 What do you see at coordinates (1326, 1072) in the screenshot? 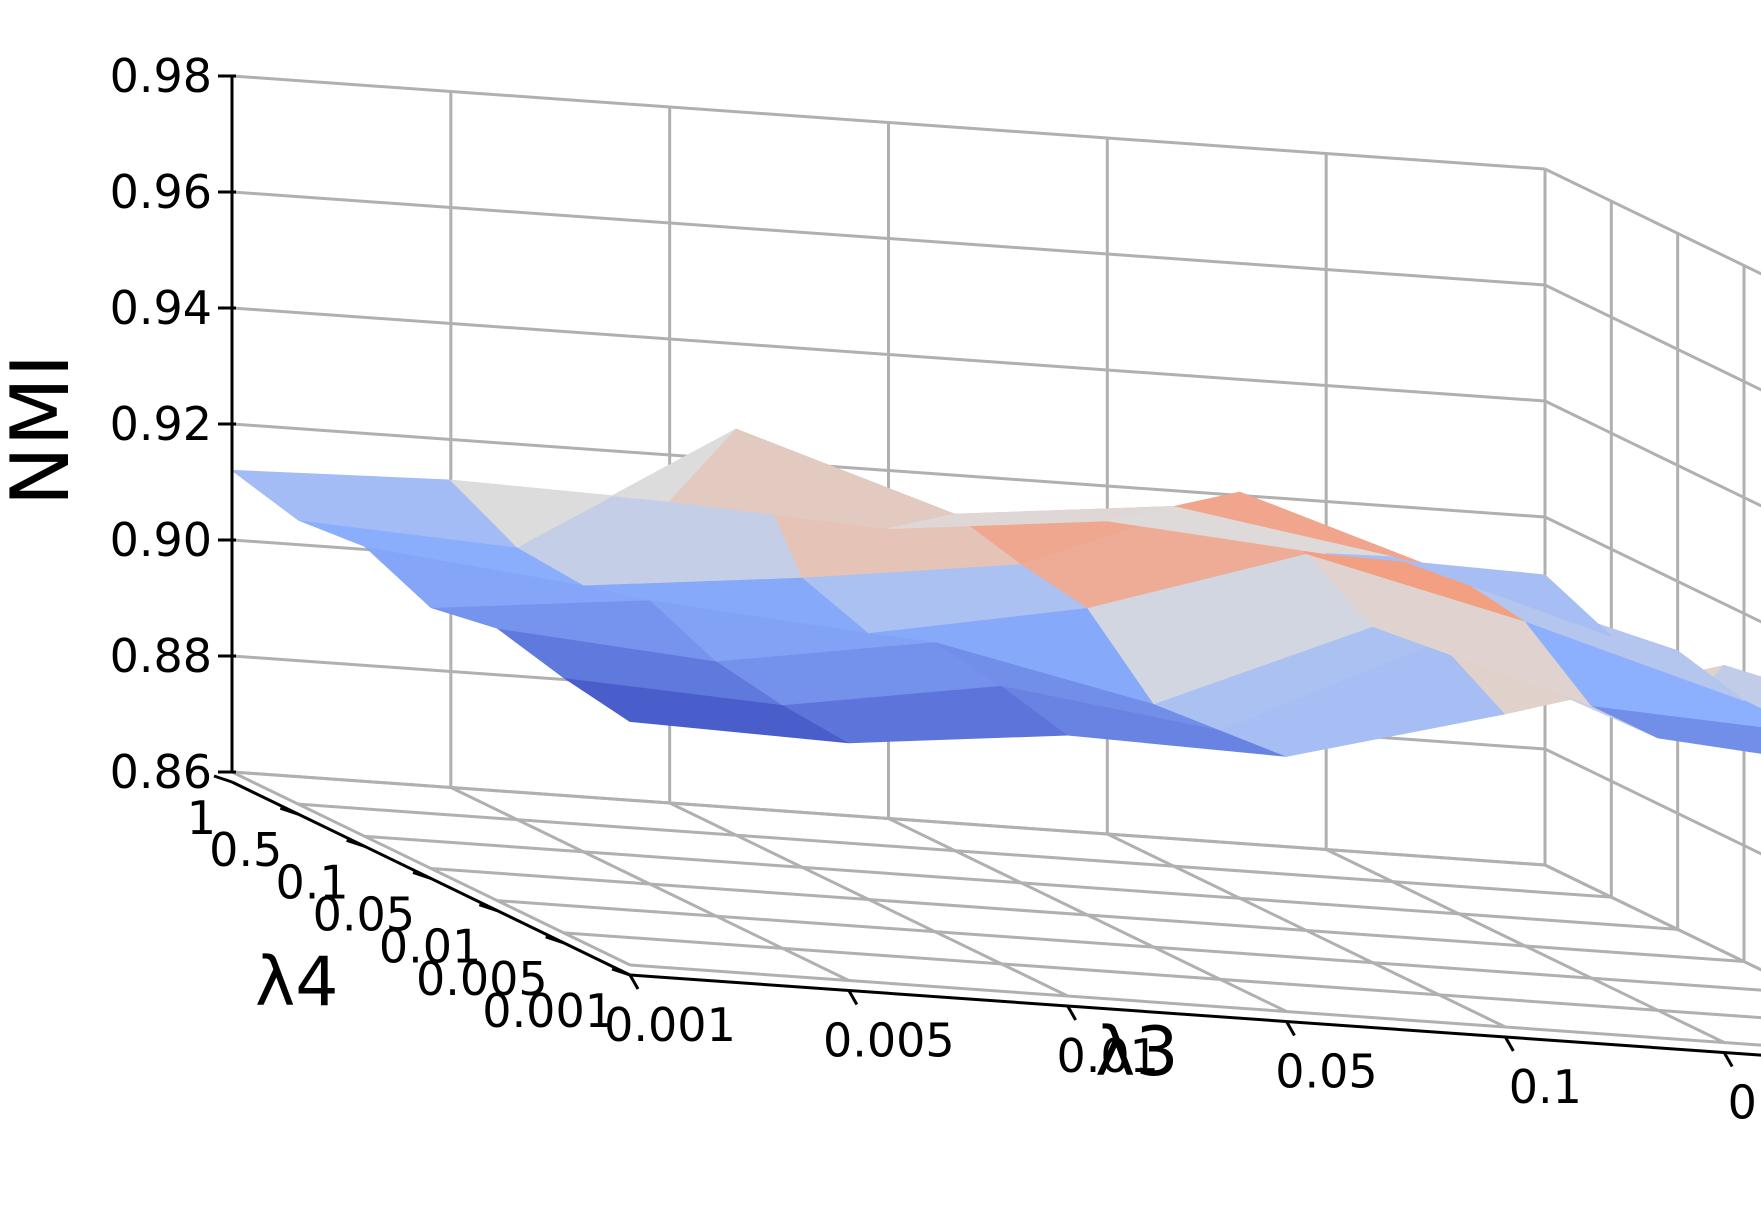
I see `x-tick-label: 0.05` at bounding box center [1326, 1072].